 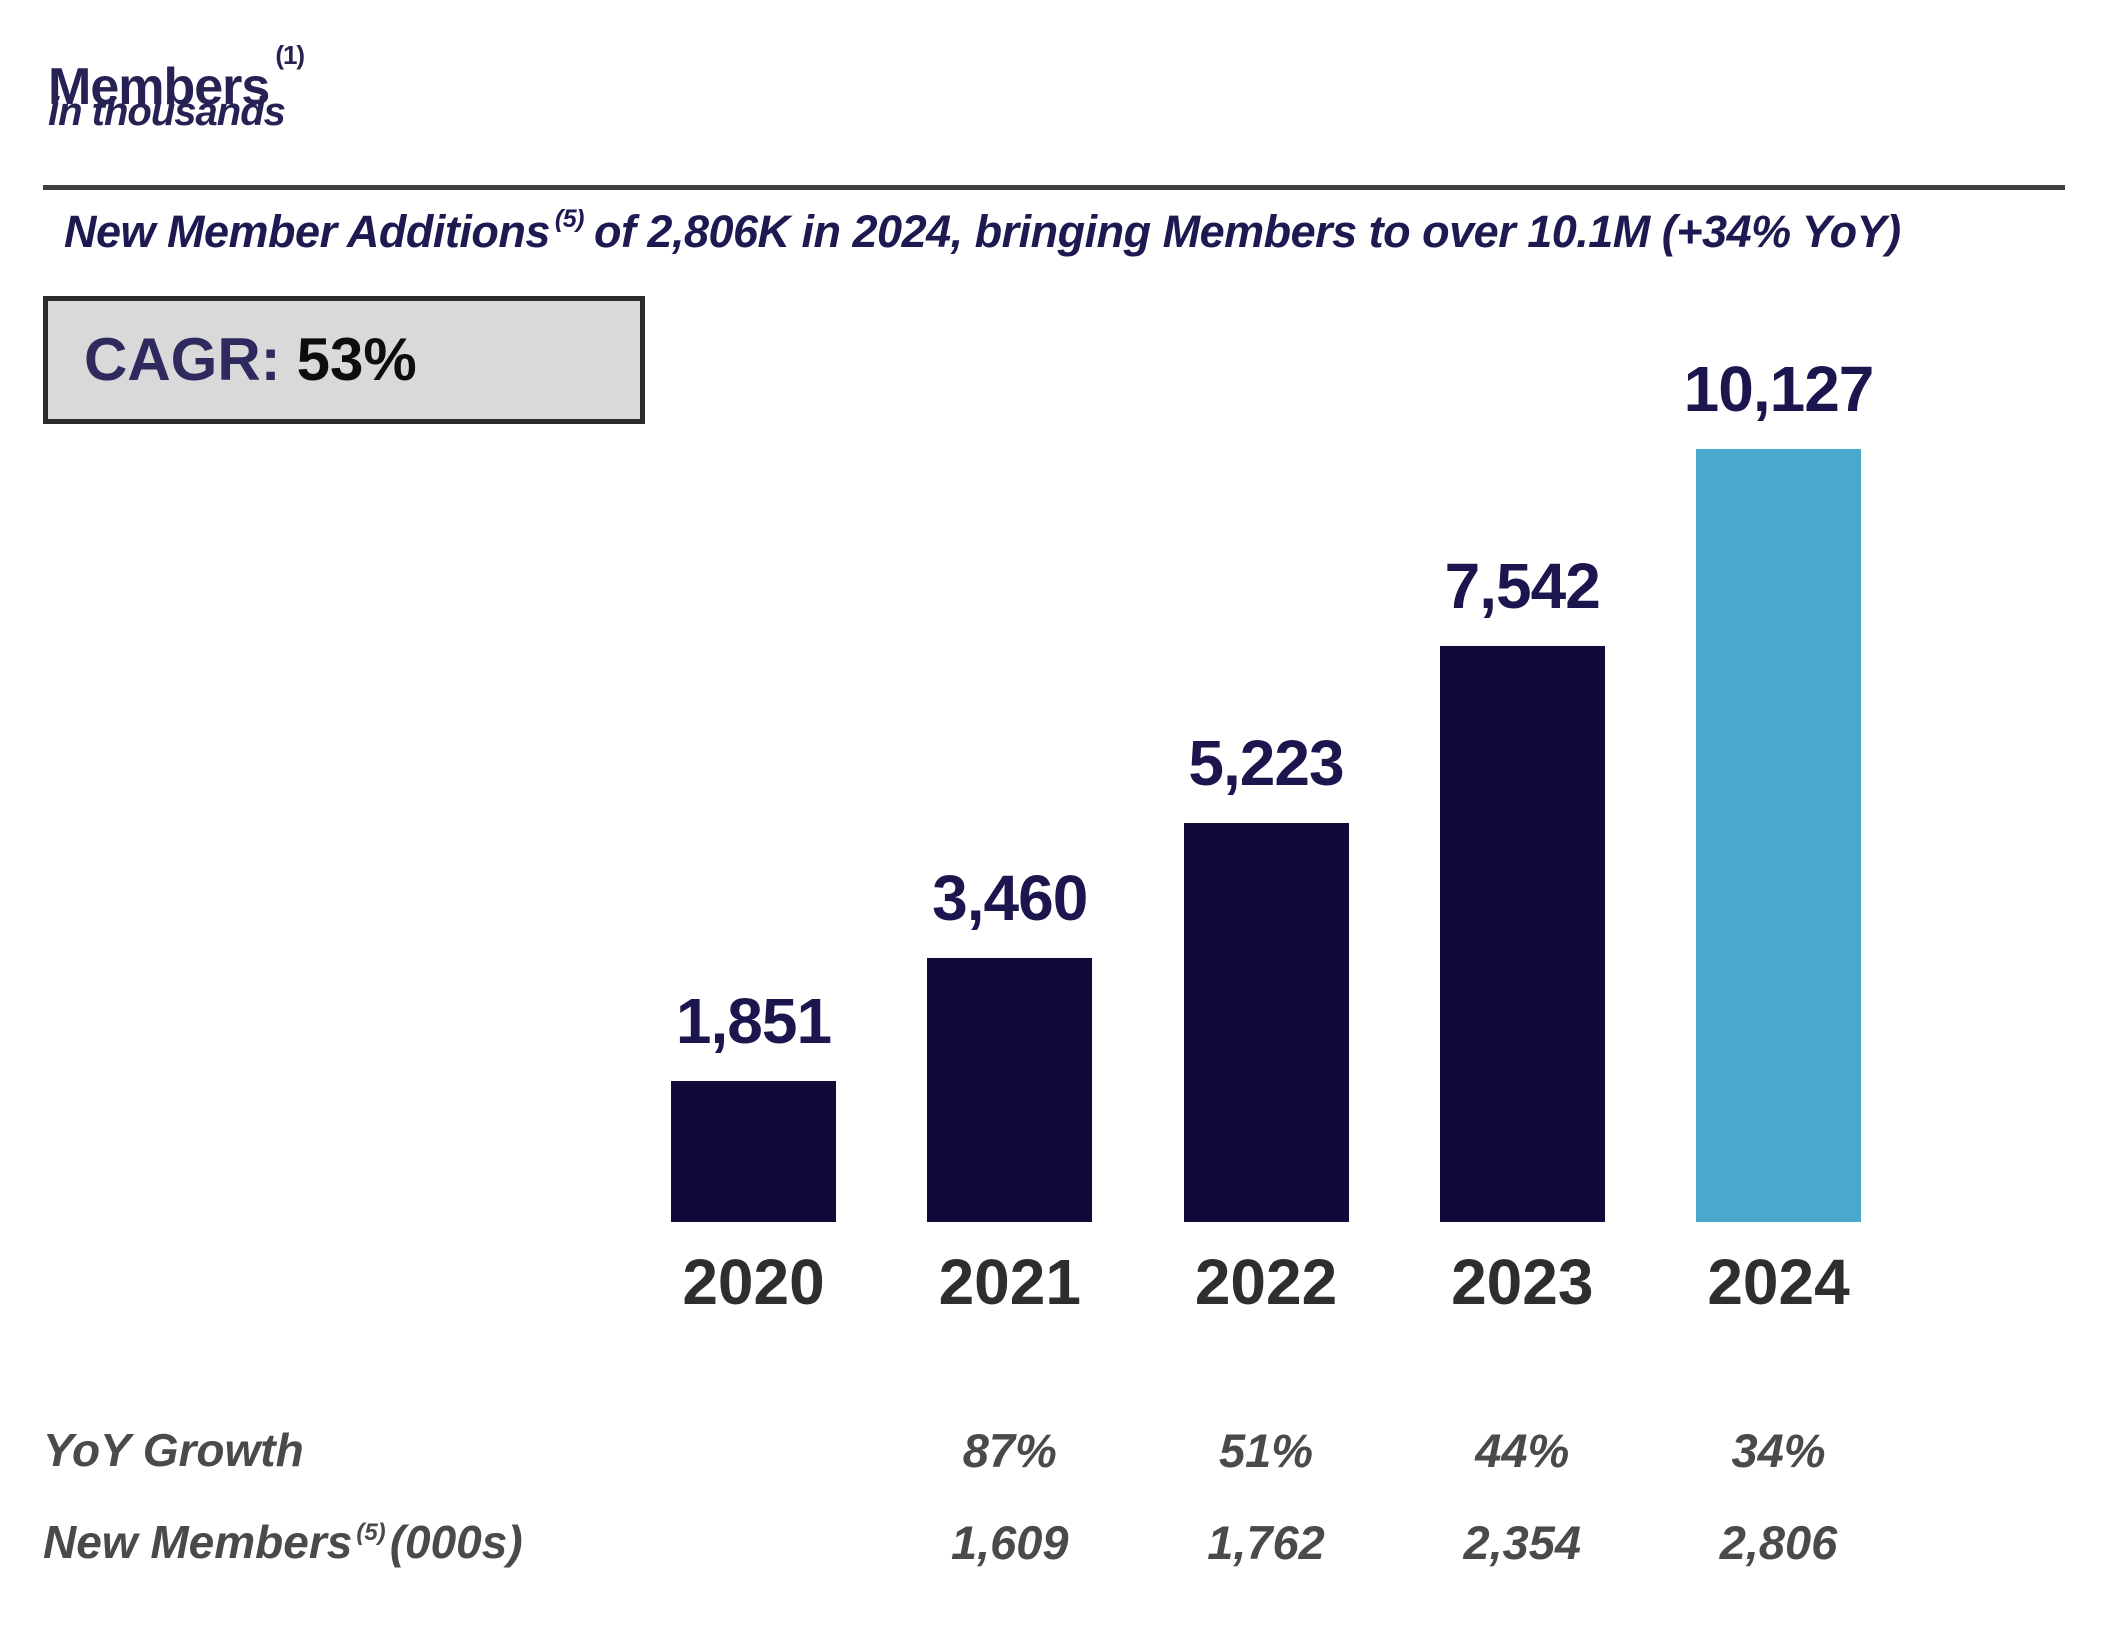 What do you see at coordinates (1009, 1542) in the screenshot?
I see `table-value-2021-row1: 1,609` at bounding box center [1009, 1542].